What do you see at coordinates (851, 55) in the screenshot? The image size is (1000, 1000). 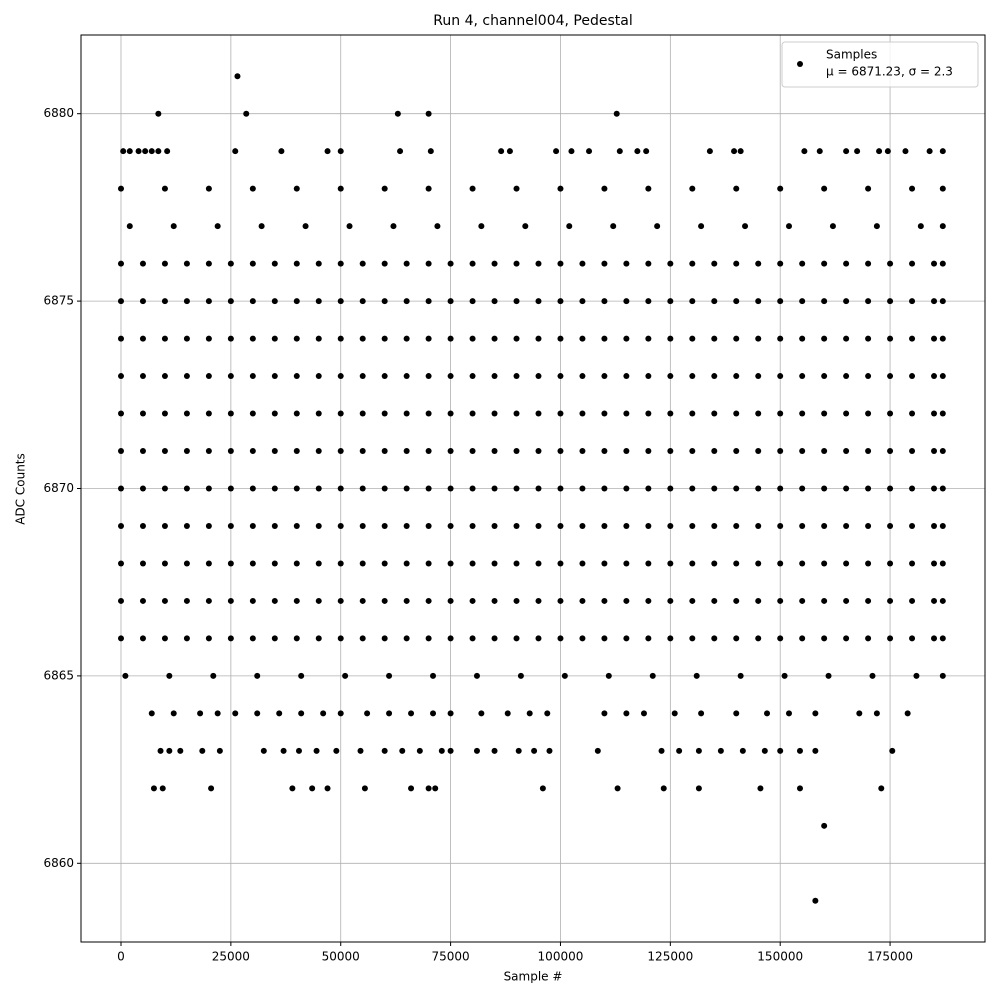 I see `legend-label: Samples` at bounding box center [851, 55].